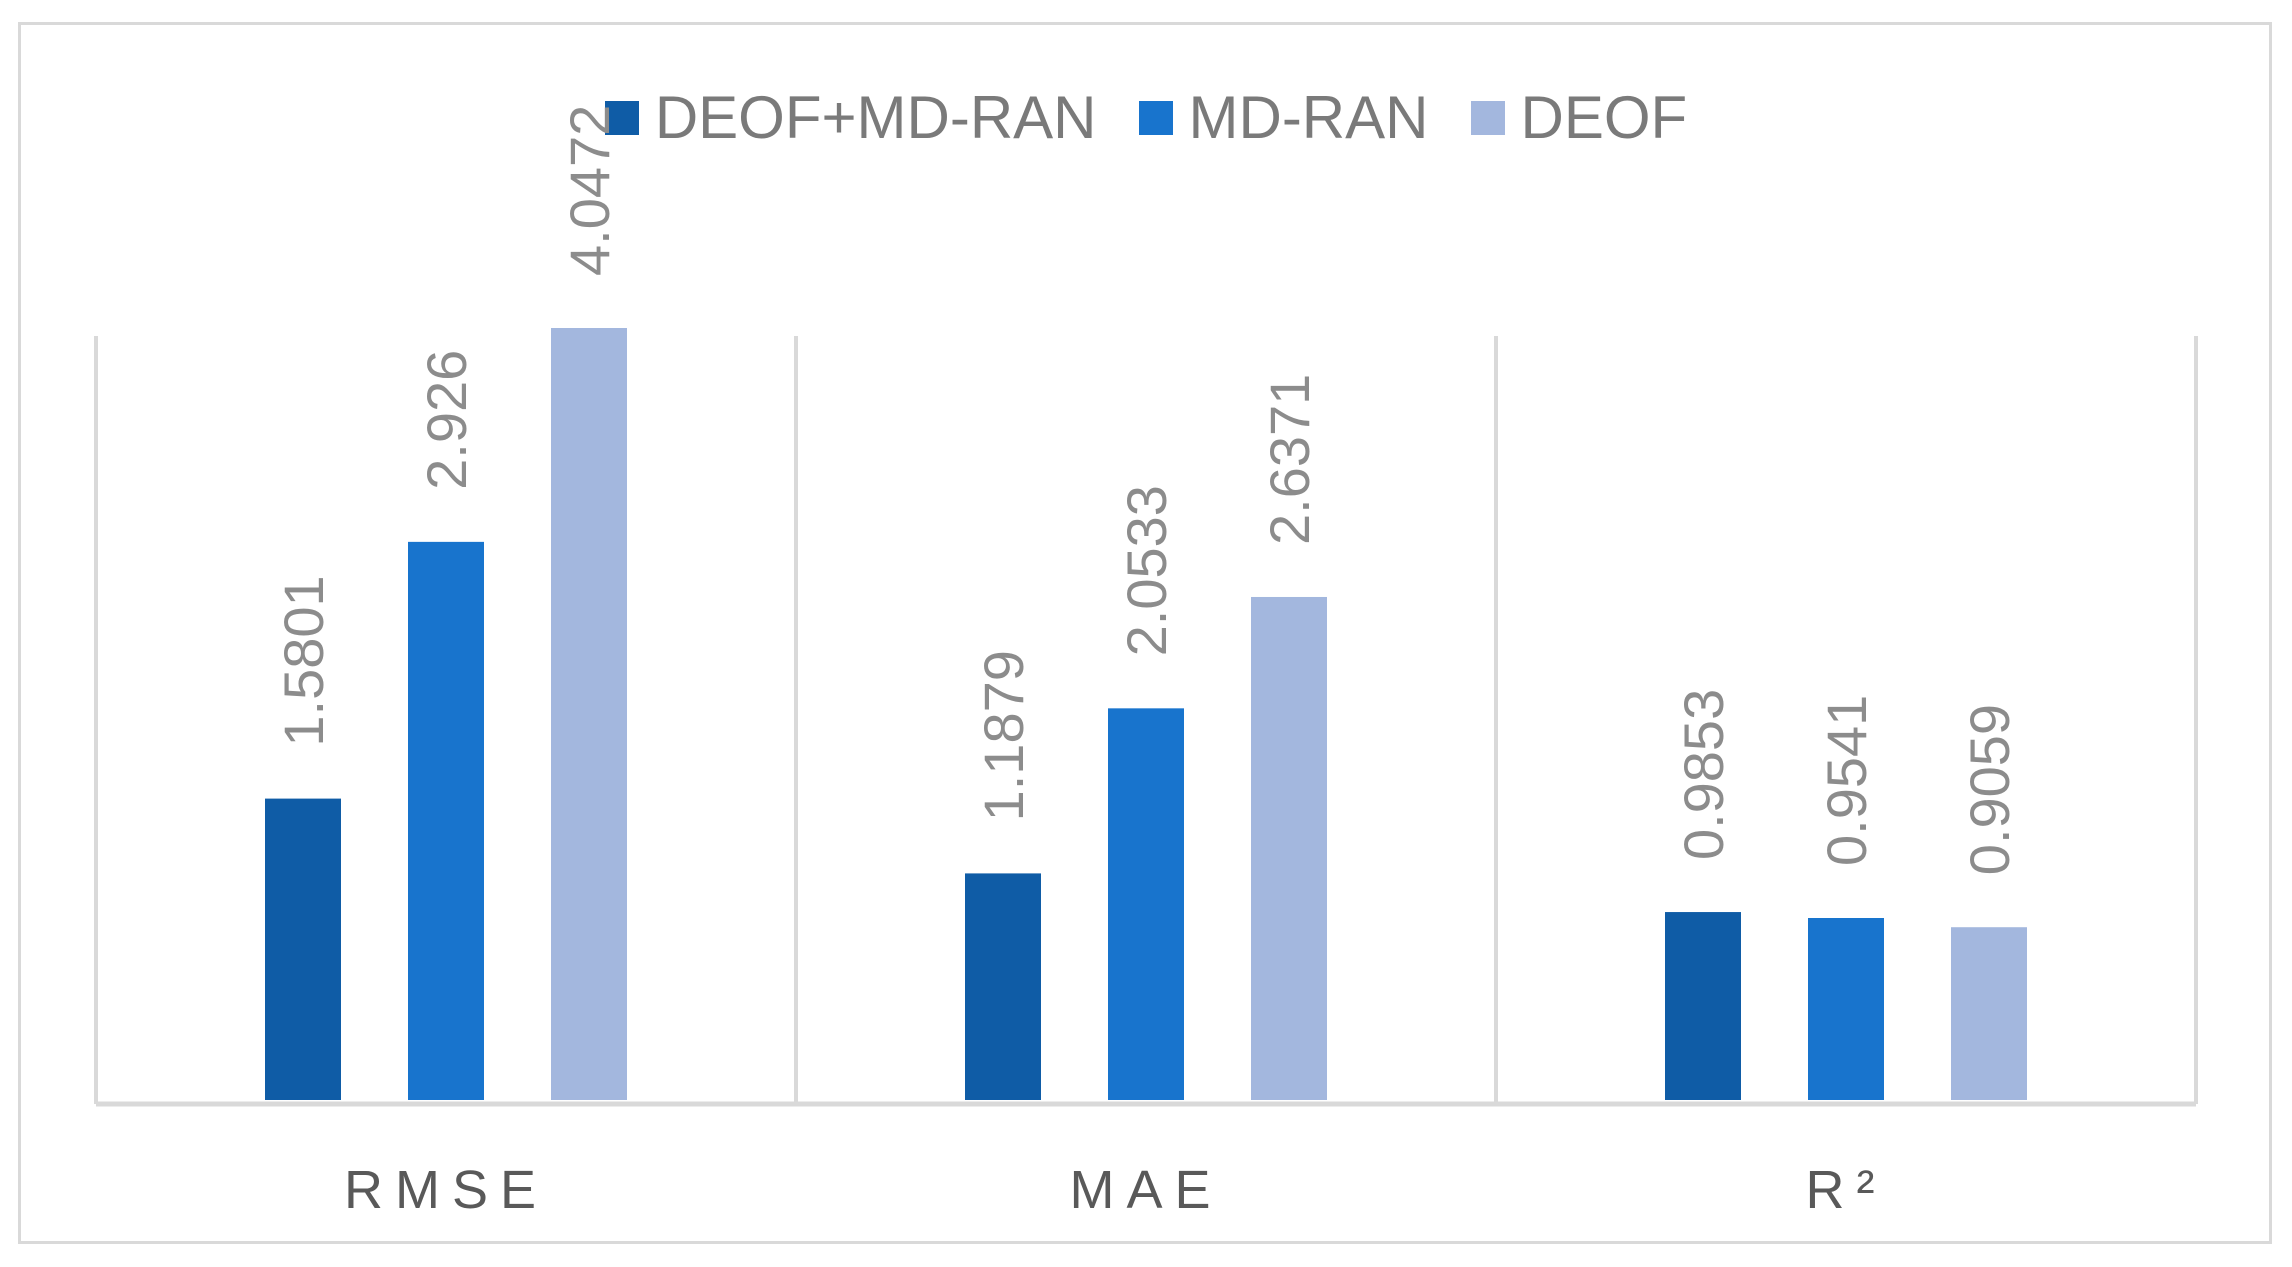 The height and width of the screenshot is (1267, 2292). What do you see at coordinates (1003, 735) in the screenshot?
I see `data-label-1-0: 1.1879` at bounding box center [1003, 735].